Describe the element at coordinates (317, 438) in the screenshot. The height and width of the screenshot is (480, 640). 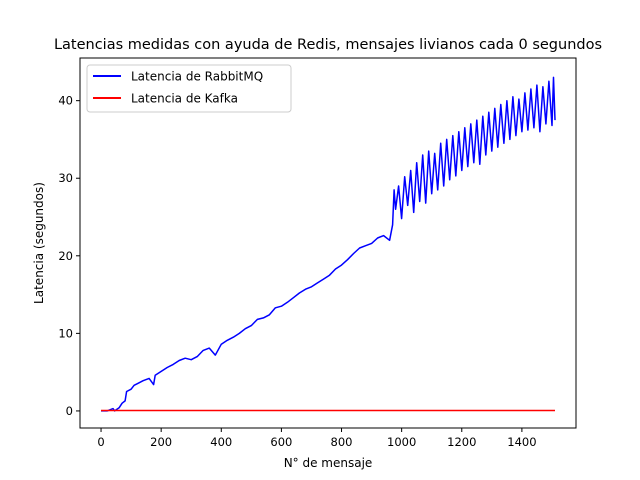
I see `x-axis: 0 200 400 600 800 1000 1200 1400` at that location.